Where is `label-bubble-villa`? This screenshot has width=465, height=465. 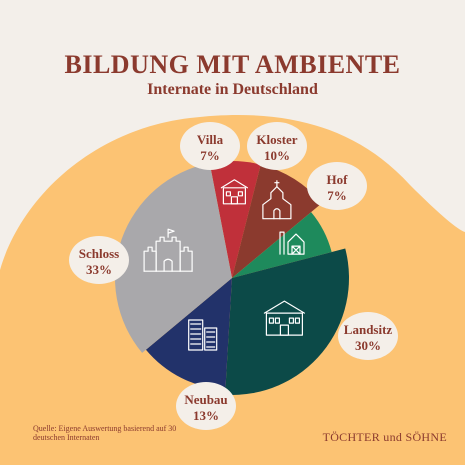
label-bubble-villa is located at coordinates (210, 146).